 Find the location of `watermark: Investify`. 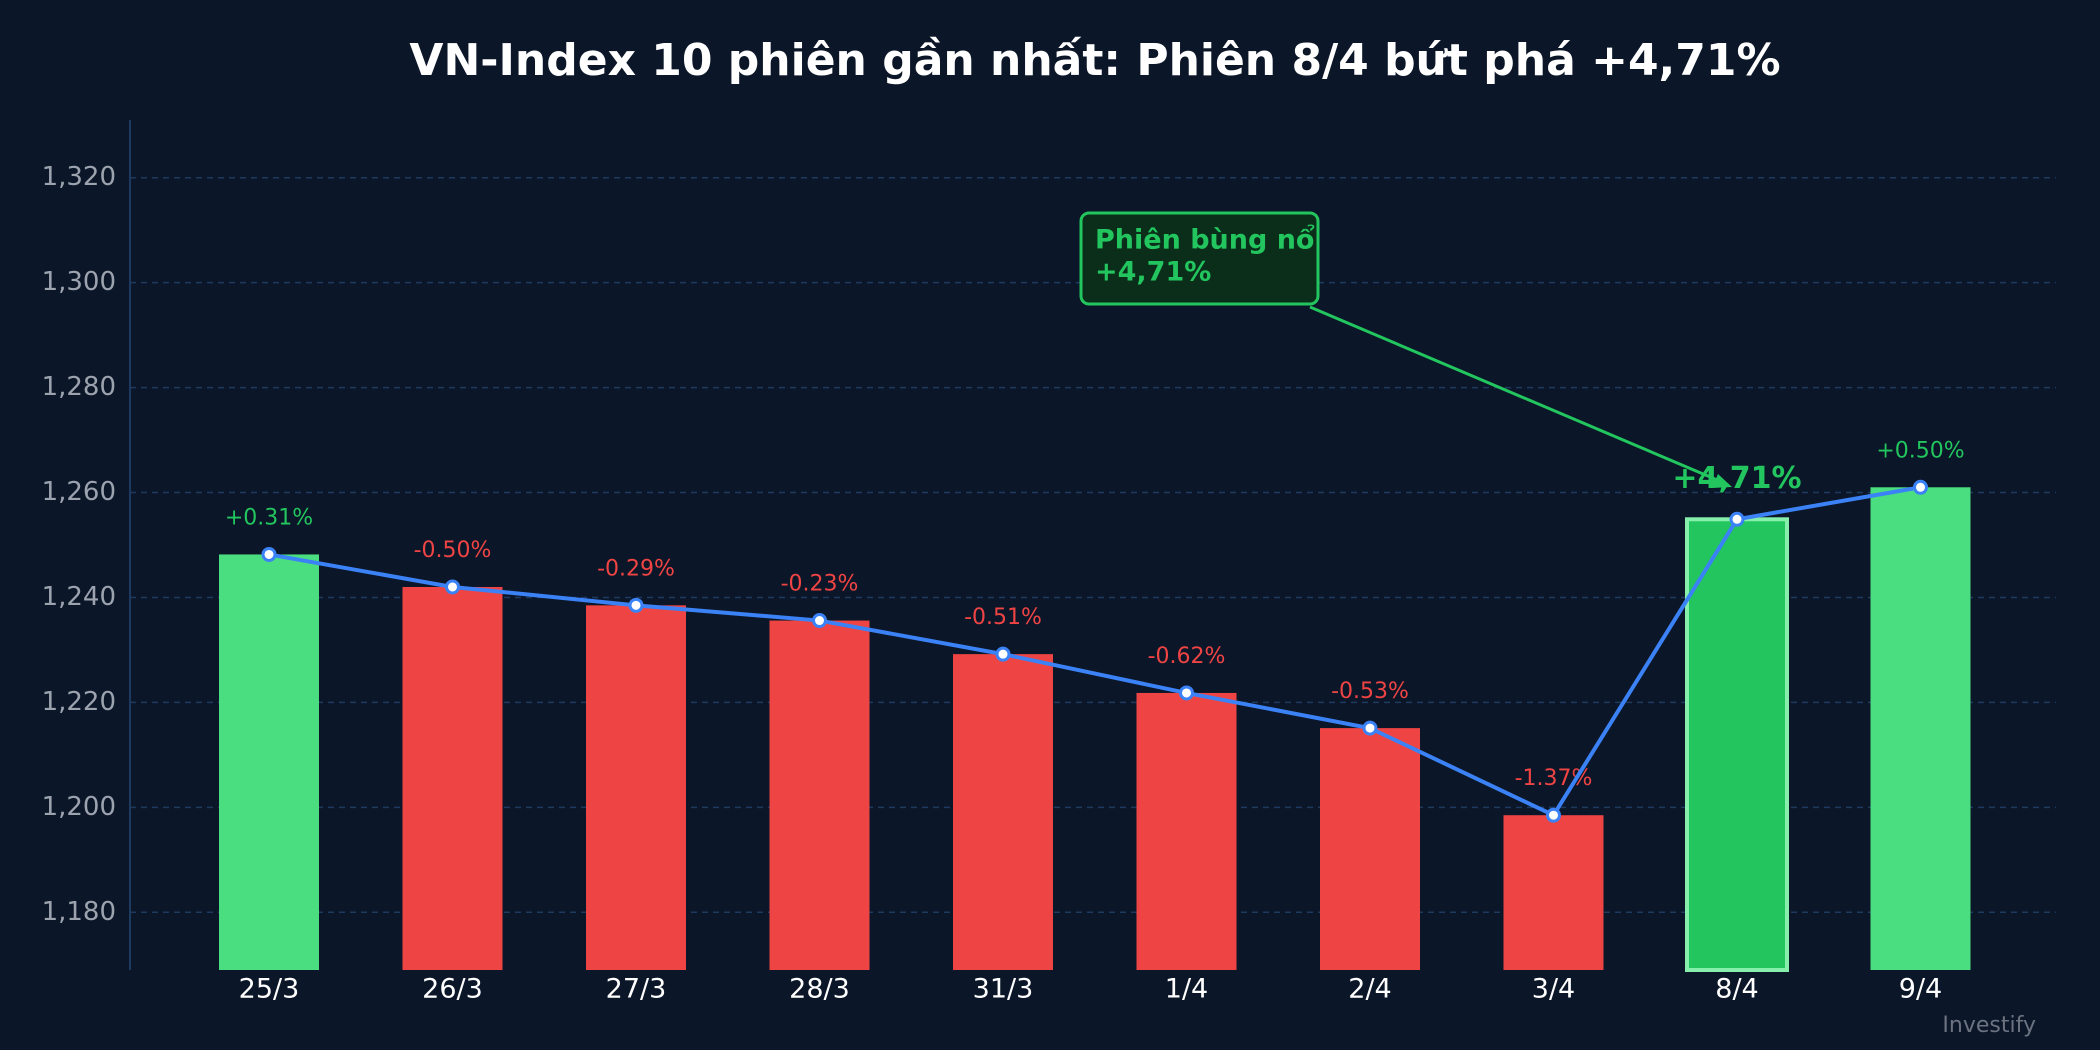

watermark: Investify is located at coordinates (1989, 1025).